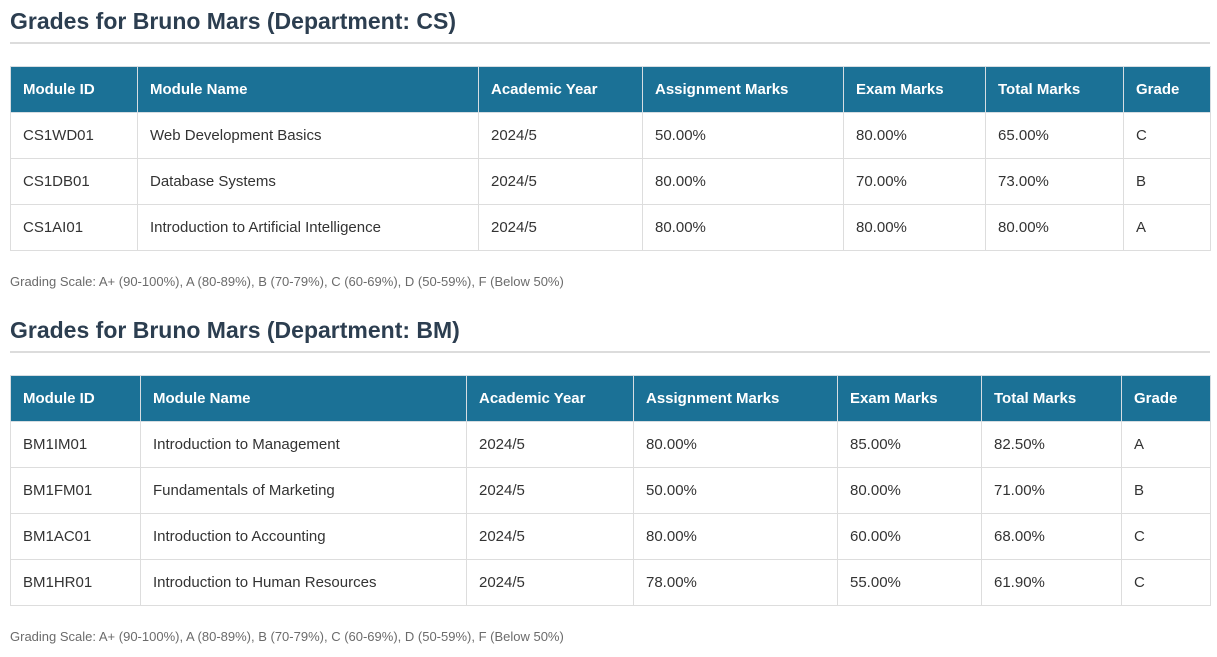 The height and width of the screenshot is (657, 1217). What do you see at coordinates (75, 444) in the screenshot?
I see `cell-module-id: BM1IM01` at bounding box center [75, 444].